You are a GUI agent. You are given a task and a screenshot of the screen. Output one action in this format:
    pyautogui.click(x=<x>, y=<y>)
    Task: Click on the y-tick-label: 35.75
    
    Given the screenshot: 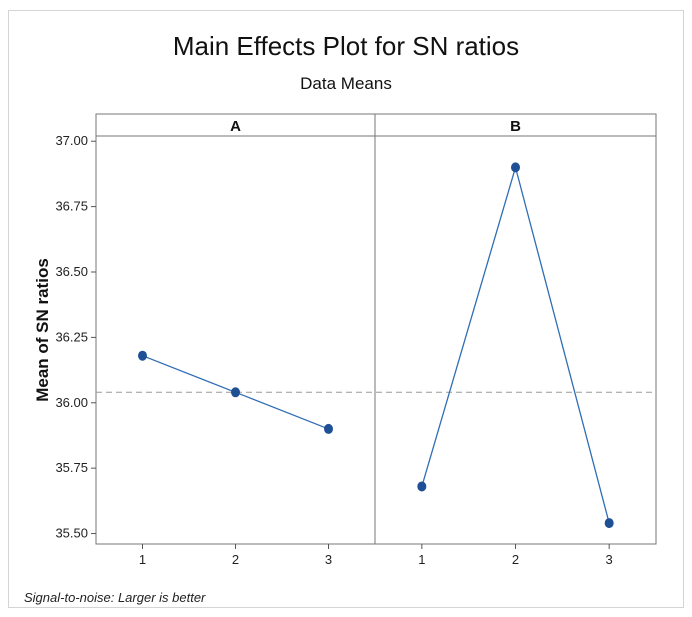 What is the action you would take?
    pyautogui.click(x=71, y=467)
    